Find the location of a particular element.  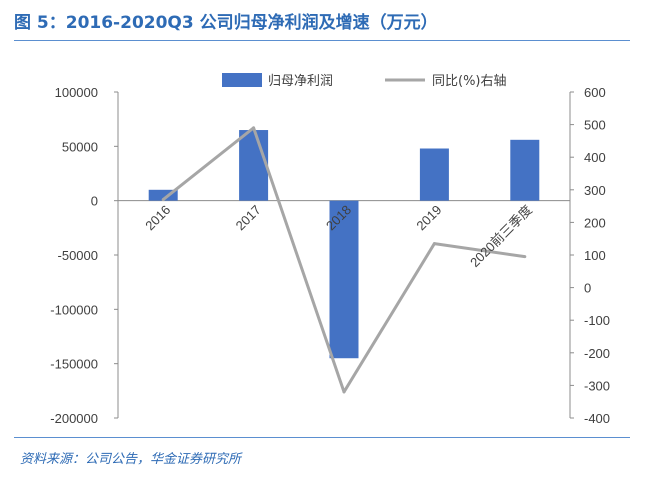

yoy-point-2020前三季度 is located at coordinates (525, 257).